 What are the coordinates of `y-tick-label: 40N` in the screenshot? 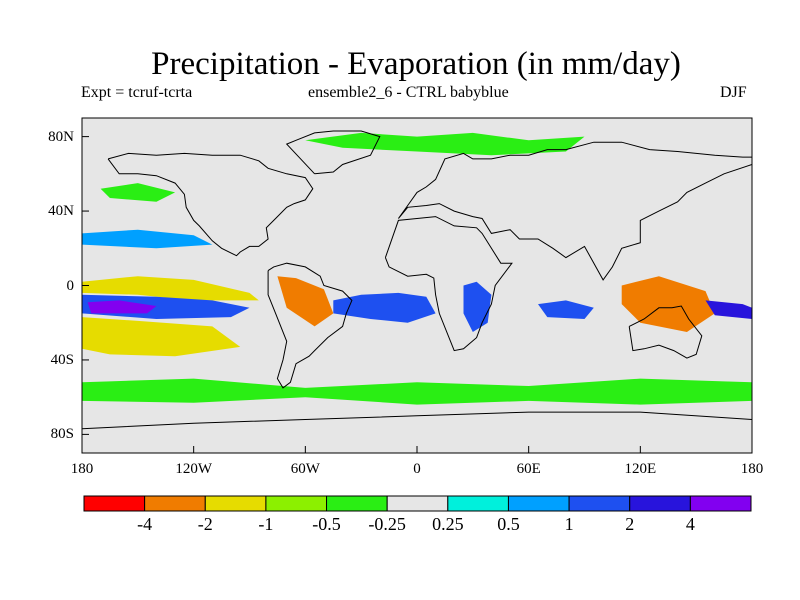 It's located at (61, 211).